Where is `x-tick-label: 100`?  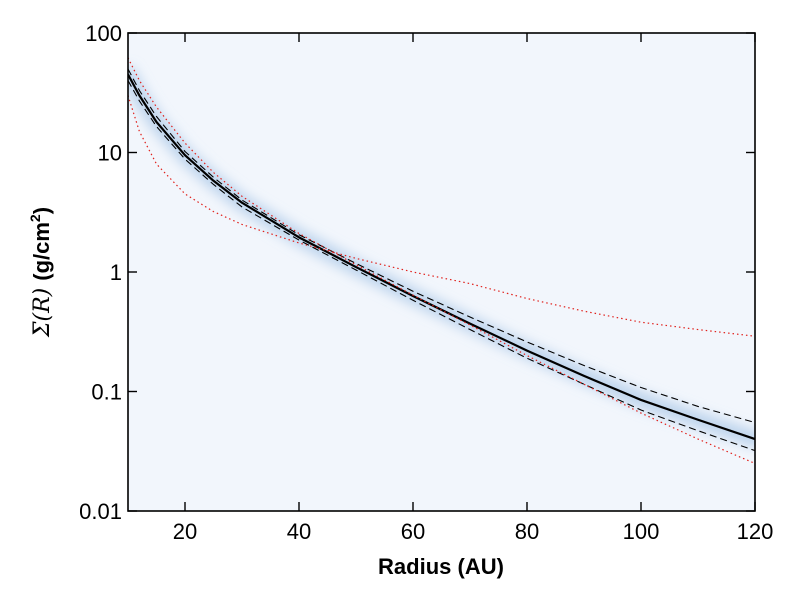
x-tick-label: 100 is located at coordinates (641, 531).